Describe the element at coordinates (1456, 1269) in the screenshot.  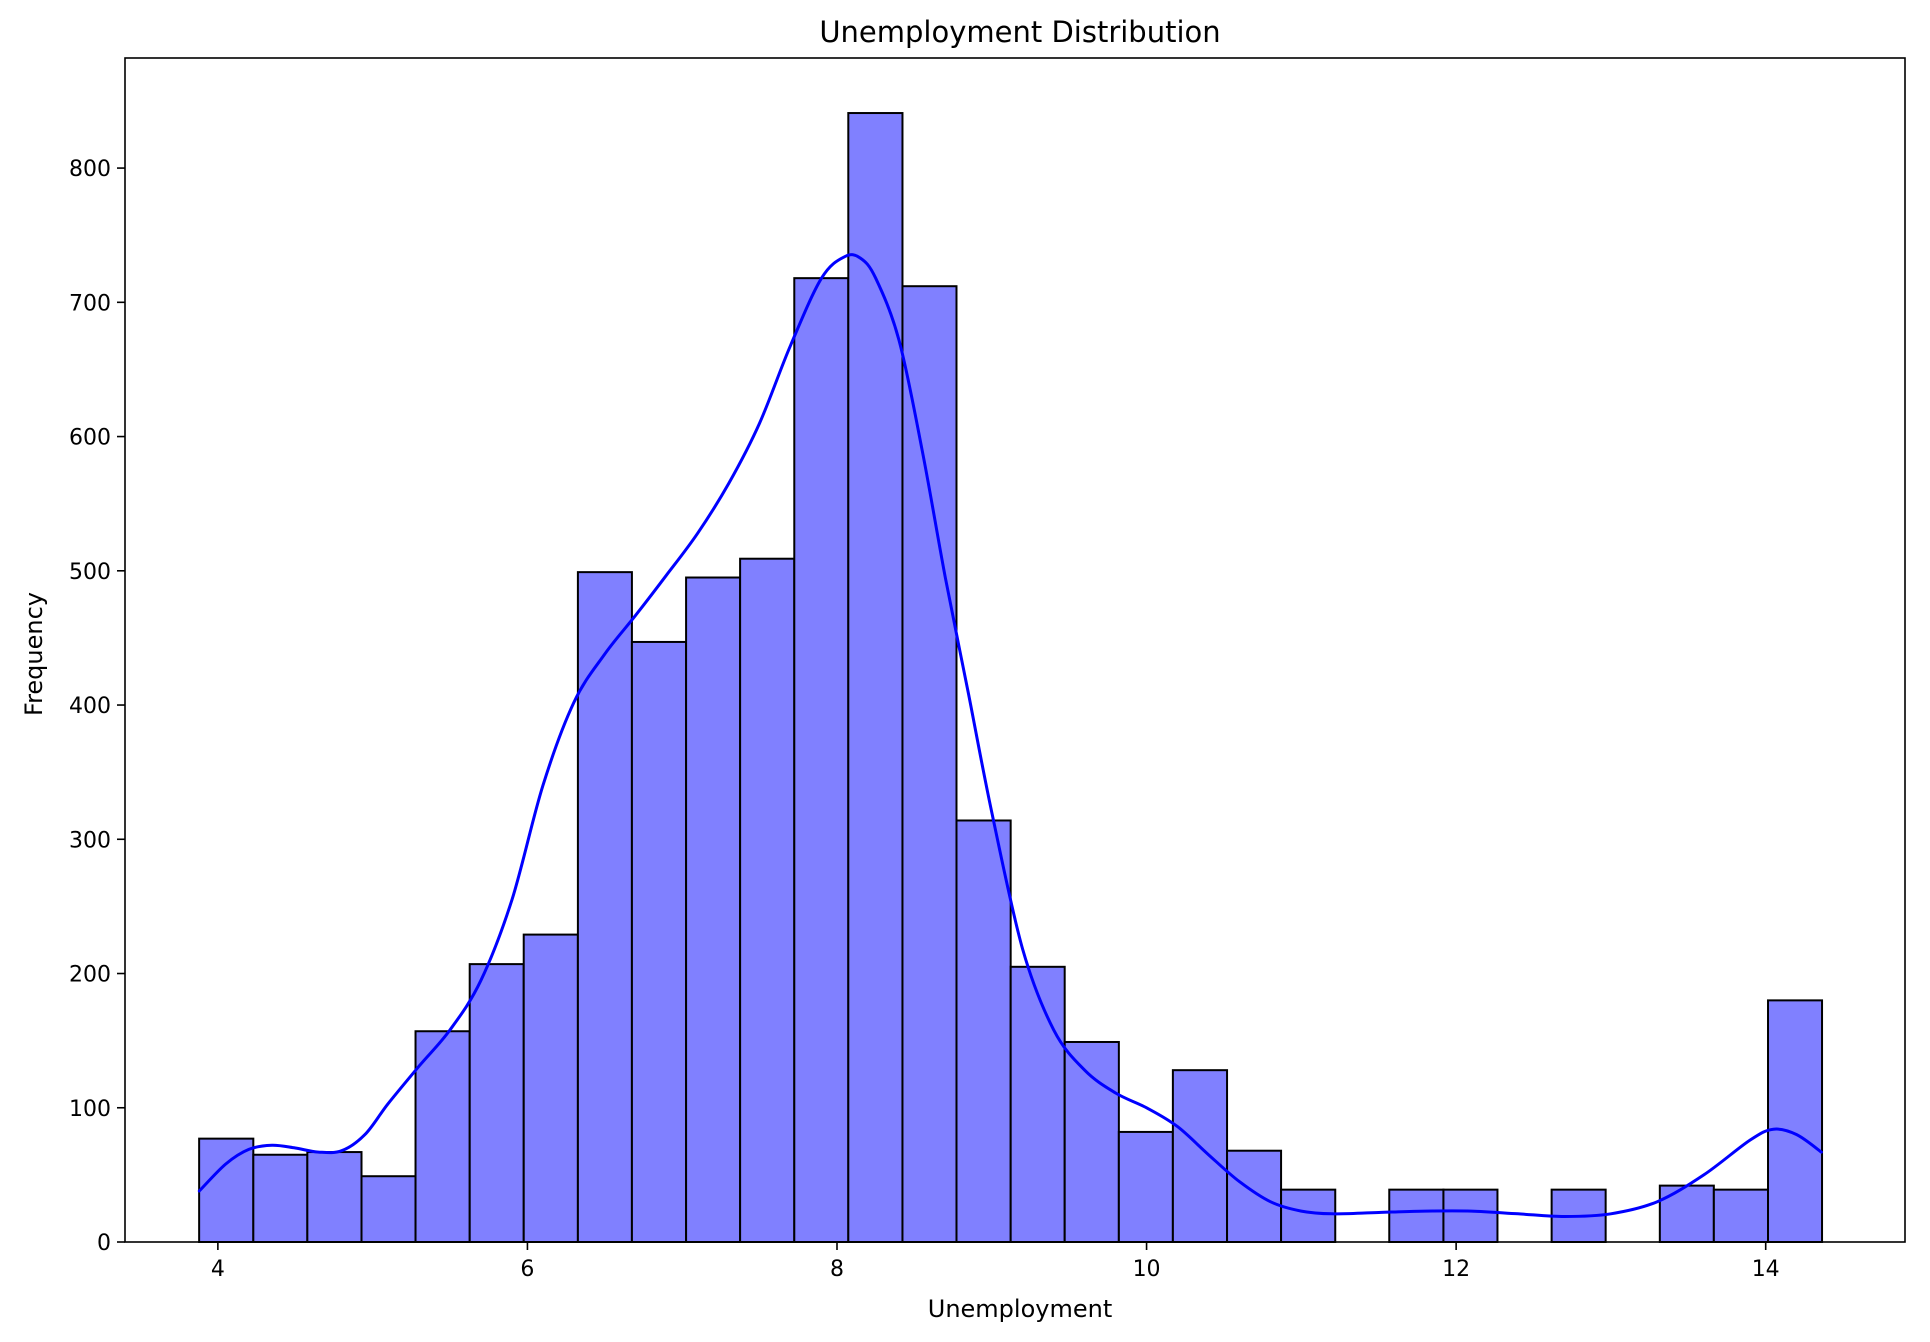
I see `x-tick-label: 12` at that location.